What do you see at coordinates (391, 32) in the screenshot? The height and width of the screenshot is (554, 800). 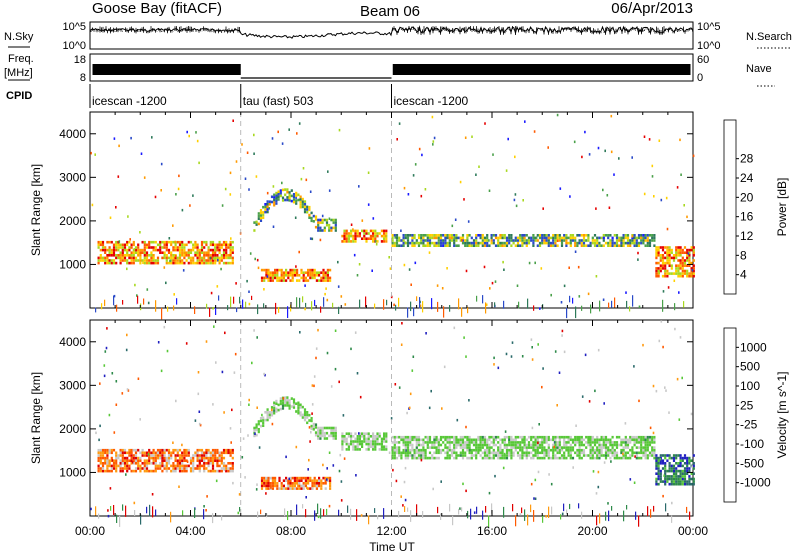 I see `nsky-trace` at bounding box center [391, 32].